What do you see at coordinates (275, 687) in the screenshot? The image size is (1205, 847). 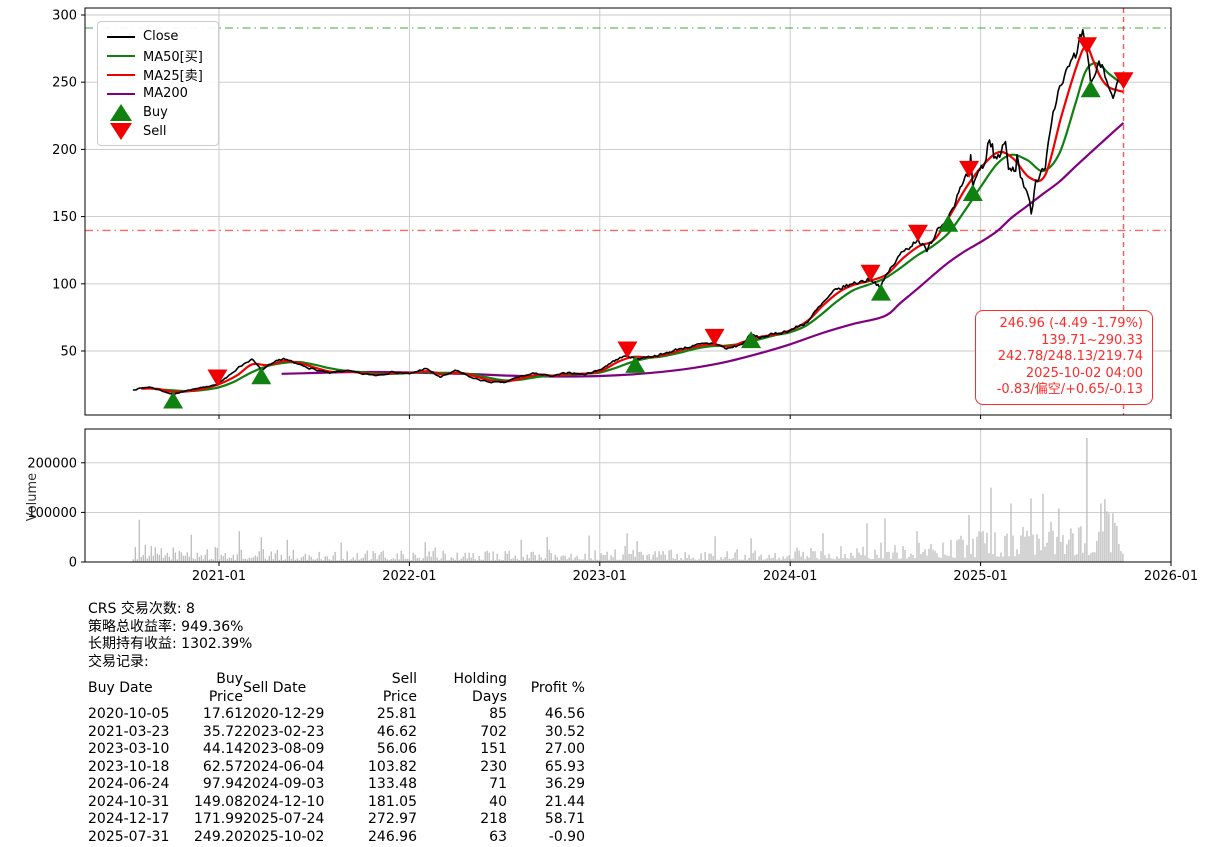 I see `col-sell-date: Sell Date` at bounding box center [275, 687].